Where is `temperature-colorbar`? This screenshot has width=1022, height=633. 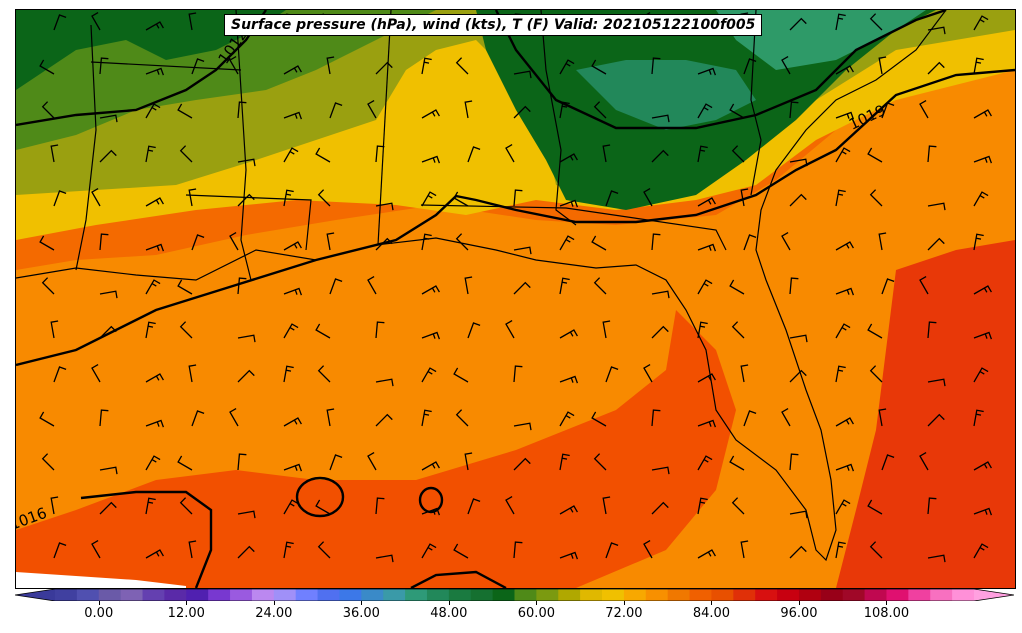
temperature-colorbar is located at coordinates (514, 595).